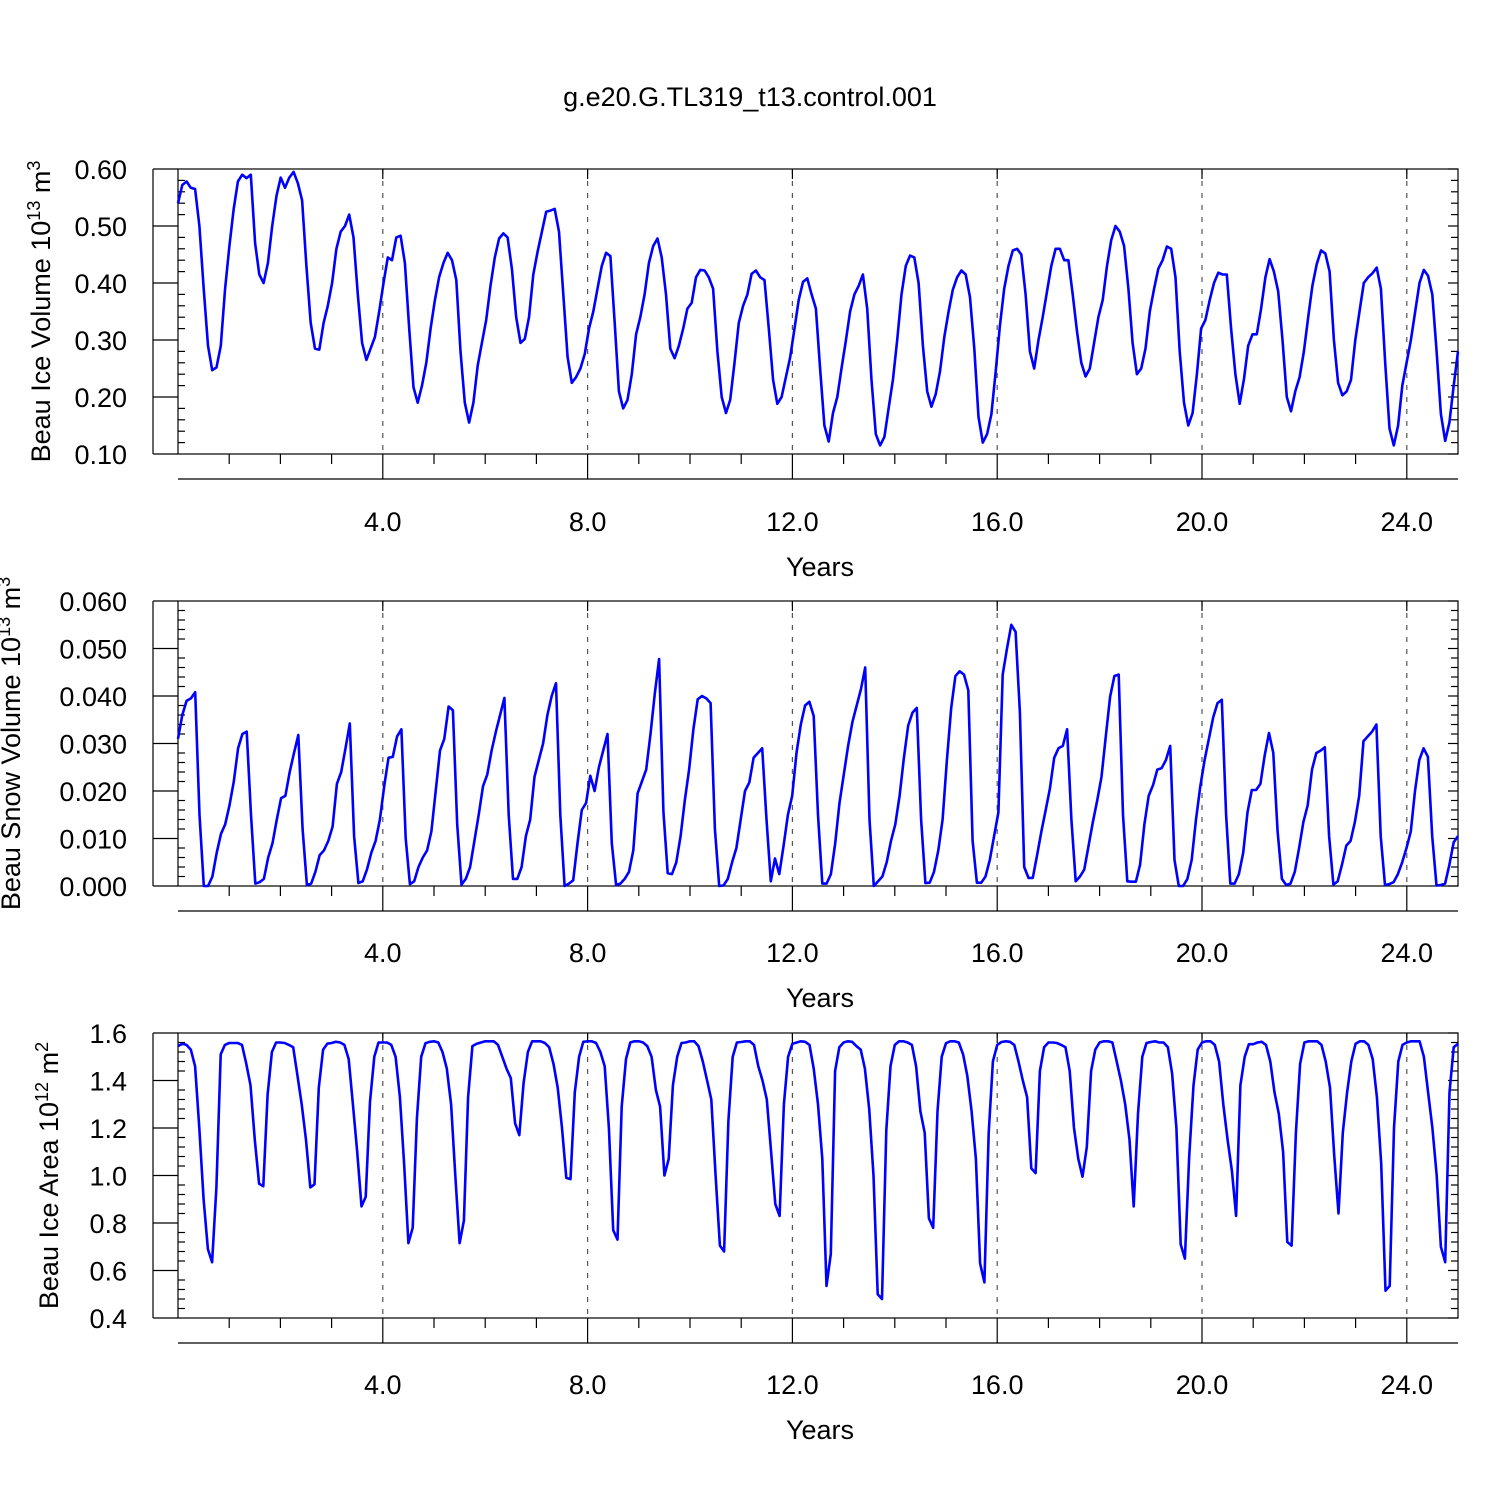  What do you see at coordinates (100, 227) in the screenshot?
I see `y-tick-label: 0.50` at bounding box center [100, 227].